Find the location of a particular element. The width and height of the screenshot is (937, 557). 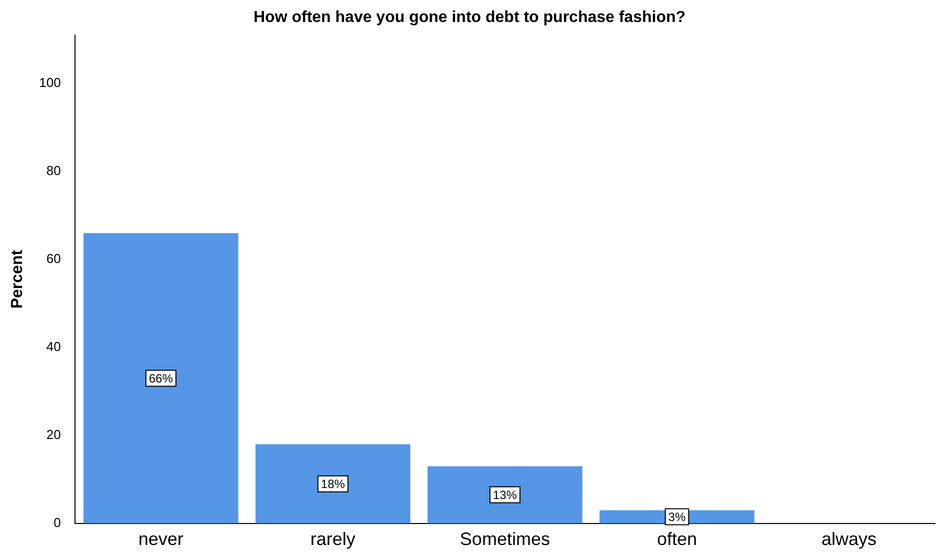

data-label: 3% is located at coordinates (677, 517).